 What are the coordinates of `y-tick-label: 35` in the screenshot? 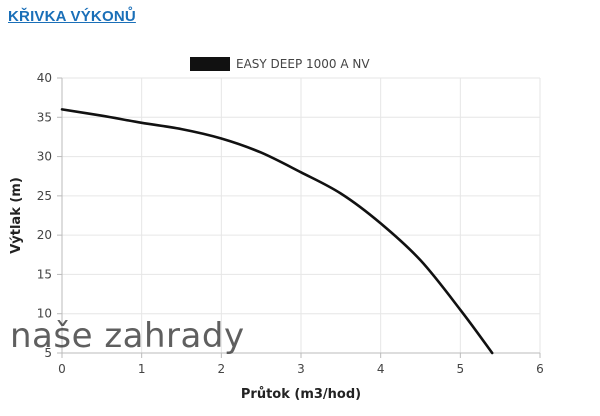 It's located at (44, 117).